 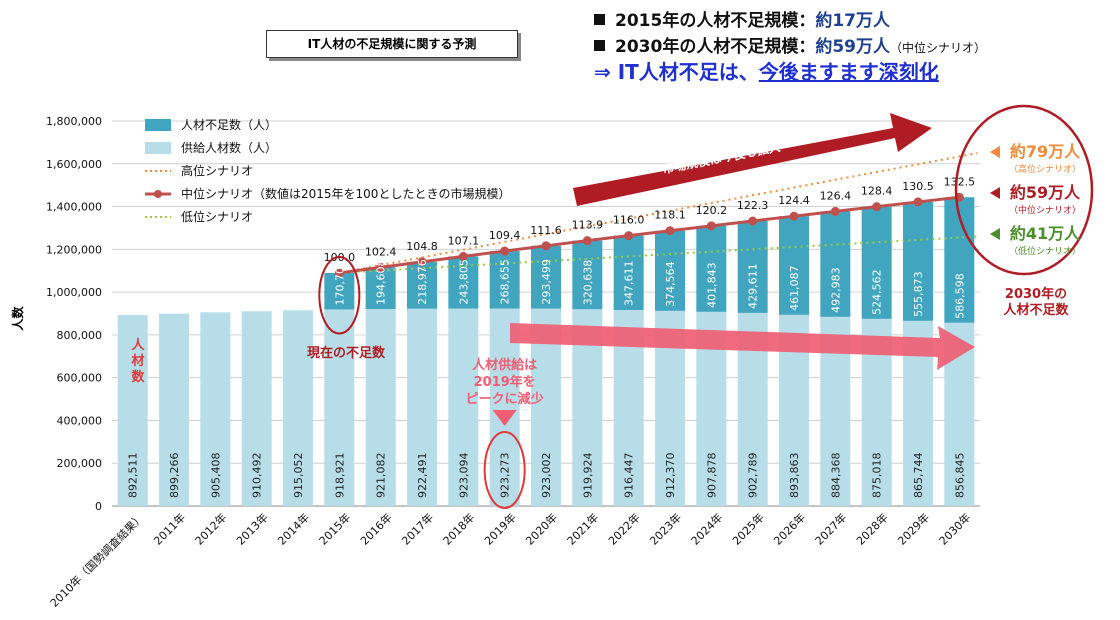 What do you see at coordinates (546, 282) in the screenshot?
I see `shortage-value-label: 293,499` at bounding box center [546, 282].